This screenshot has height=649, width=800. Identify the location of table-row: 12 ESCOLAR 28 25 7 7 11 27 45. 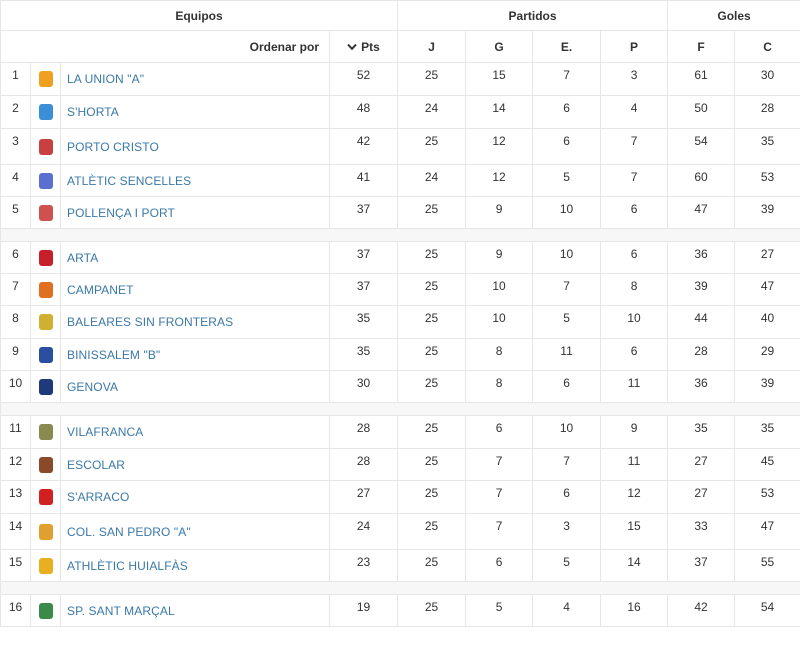
(400, 464).